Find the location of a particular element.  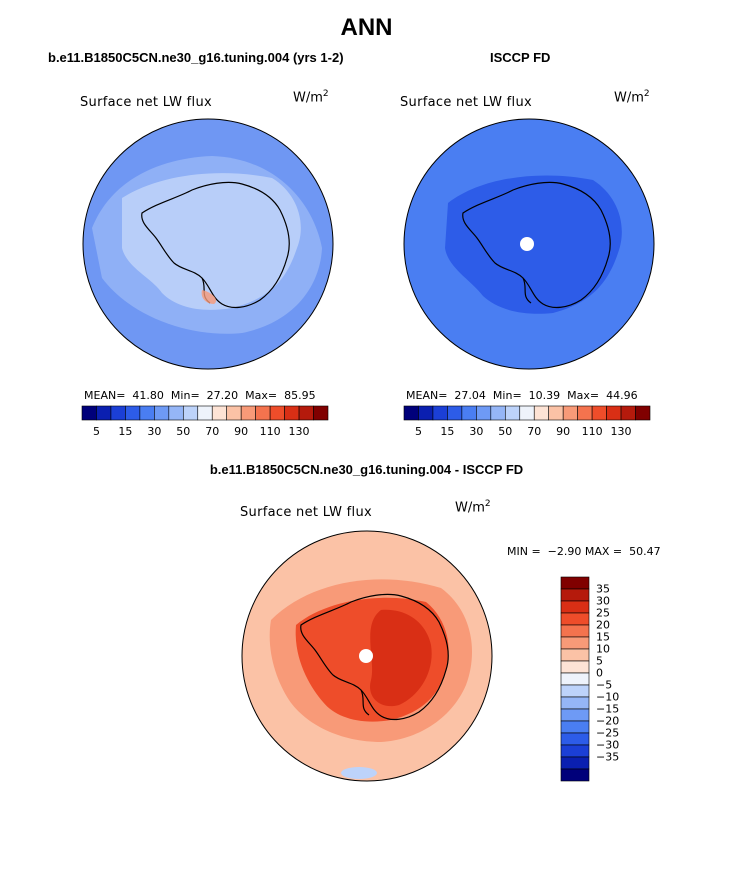

diff-colorbar-tick-label: 10 is located at coordinates (603, 649).